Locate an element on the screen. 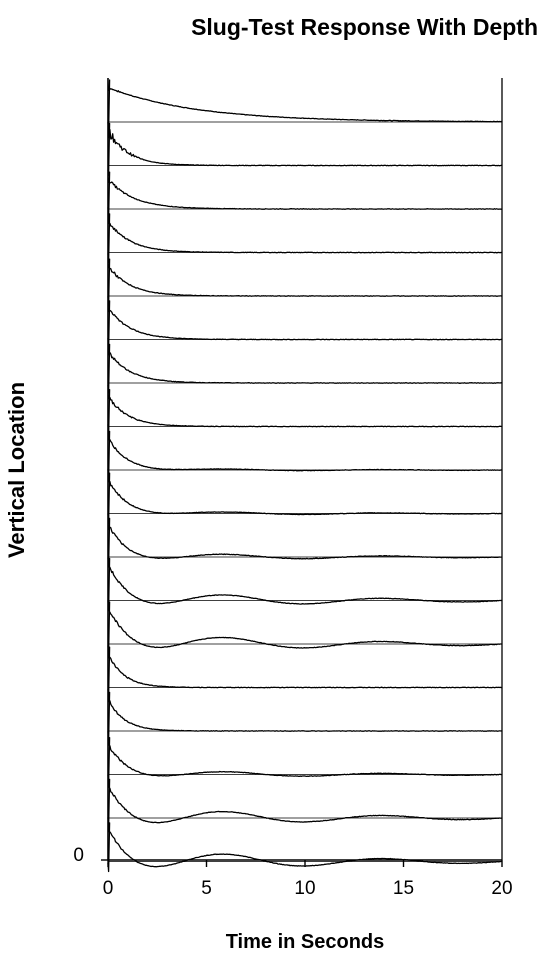 The image size is (550, 963). y-tick-label-0: 0 is located at coordinates (78, 855).